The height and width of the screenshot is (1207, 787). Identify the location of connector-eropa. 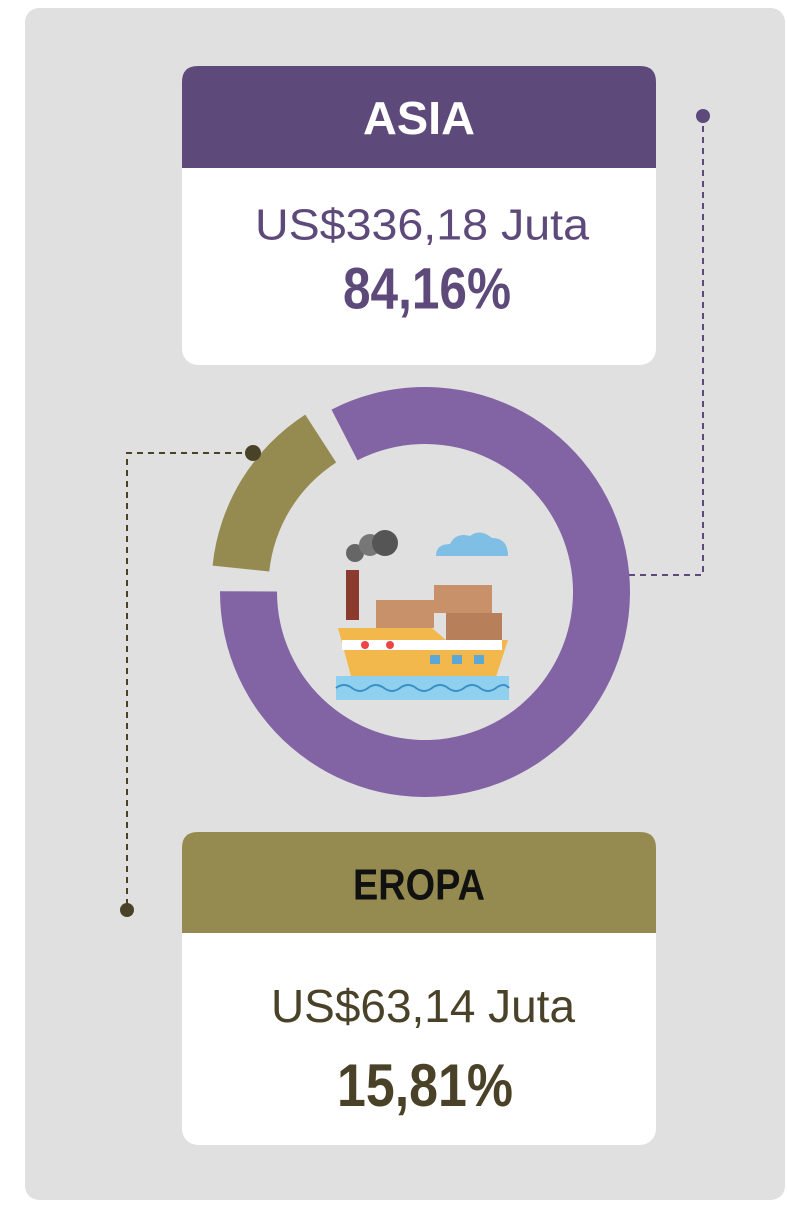
(189, 681).